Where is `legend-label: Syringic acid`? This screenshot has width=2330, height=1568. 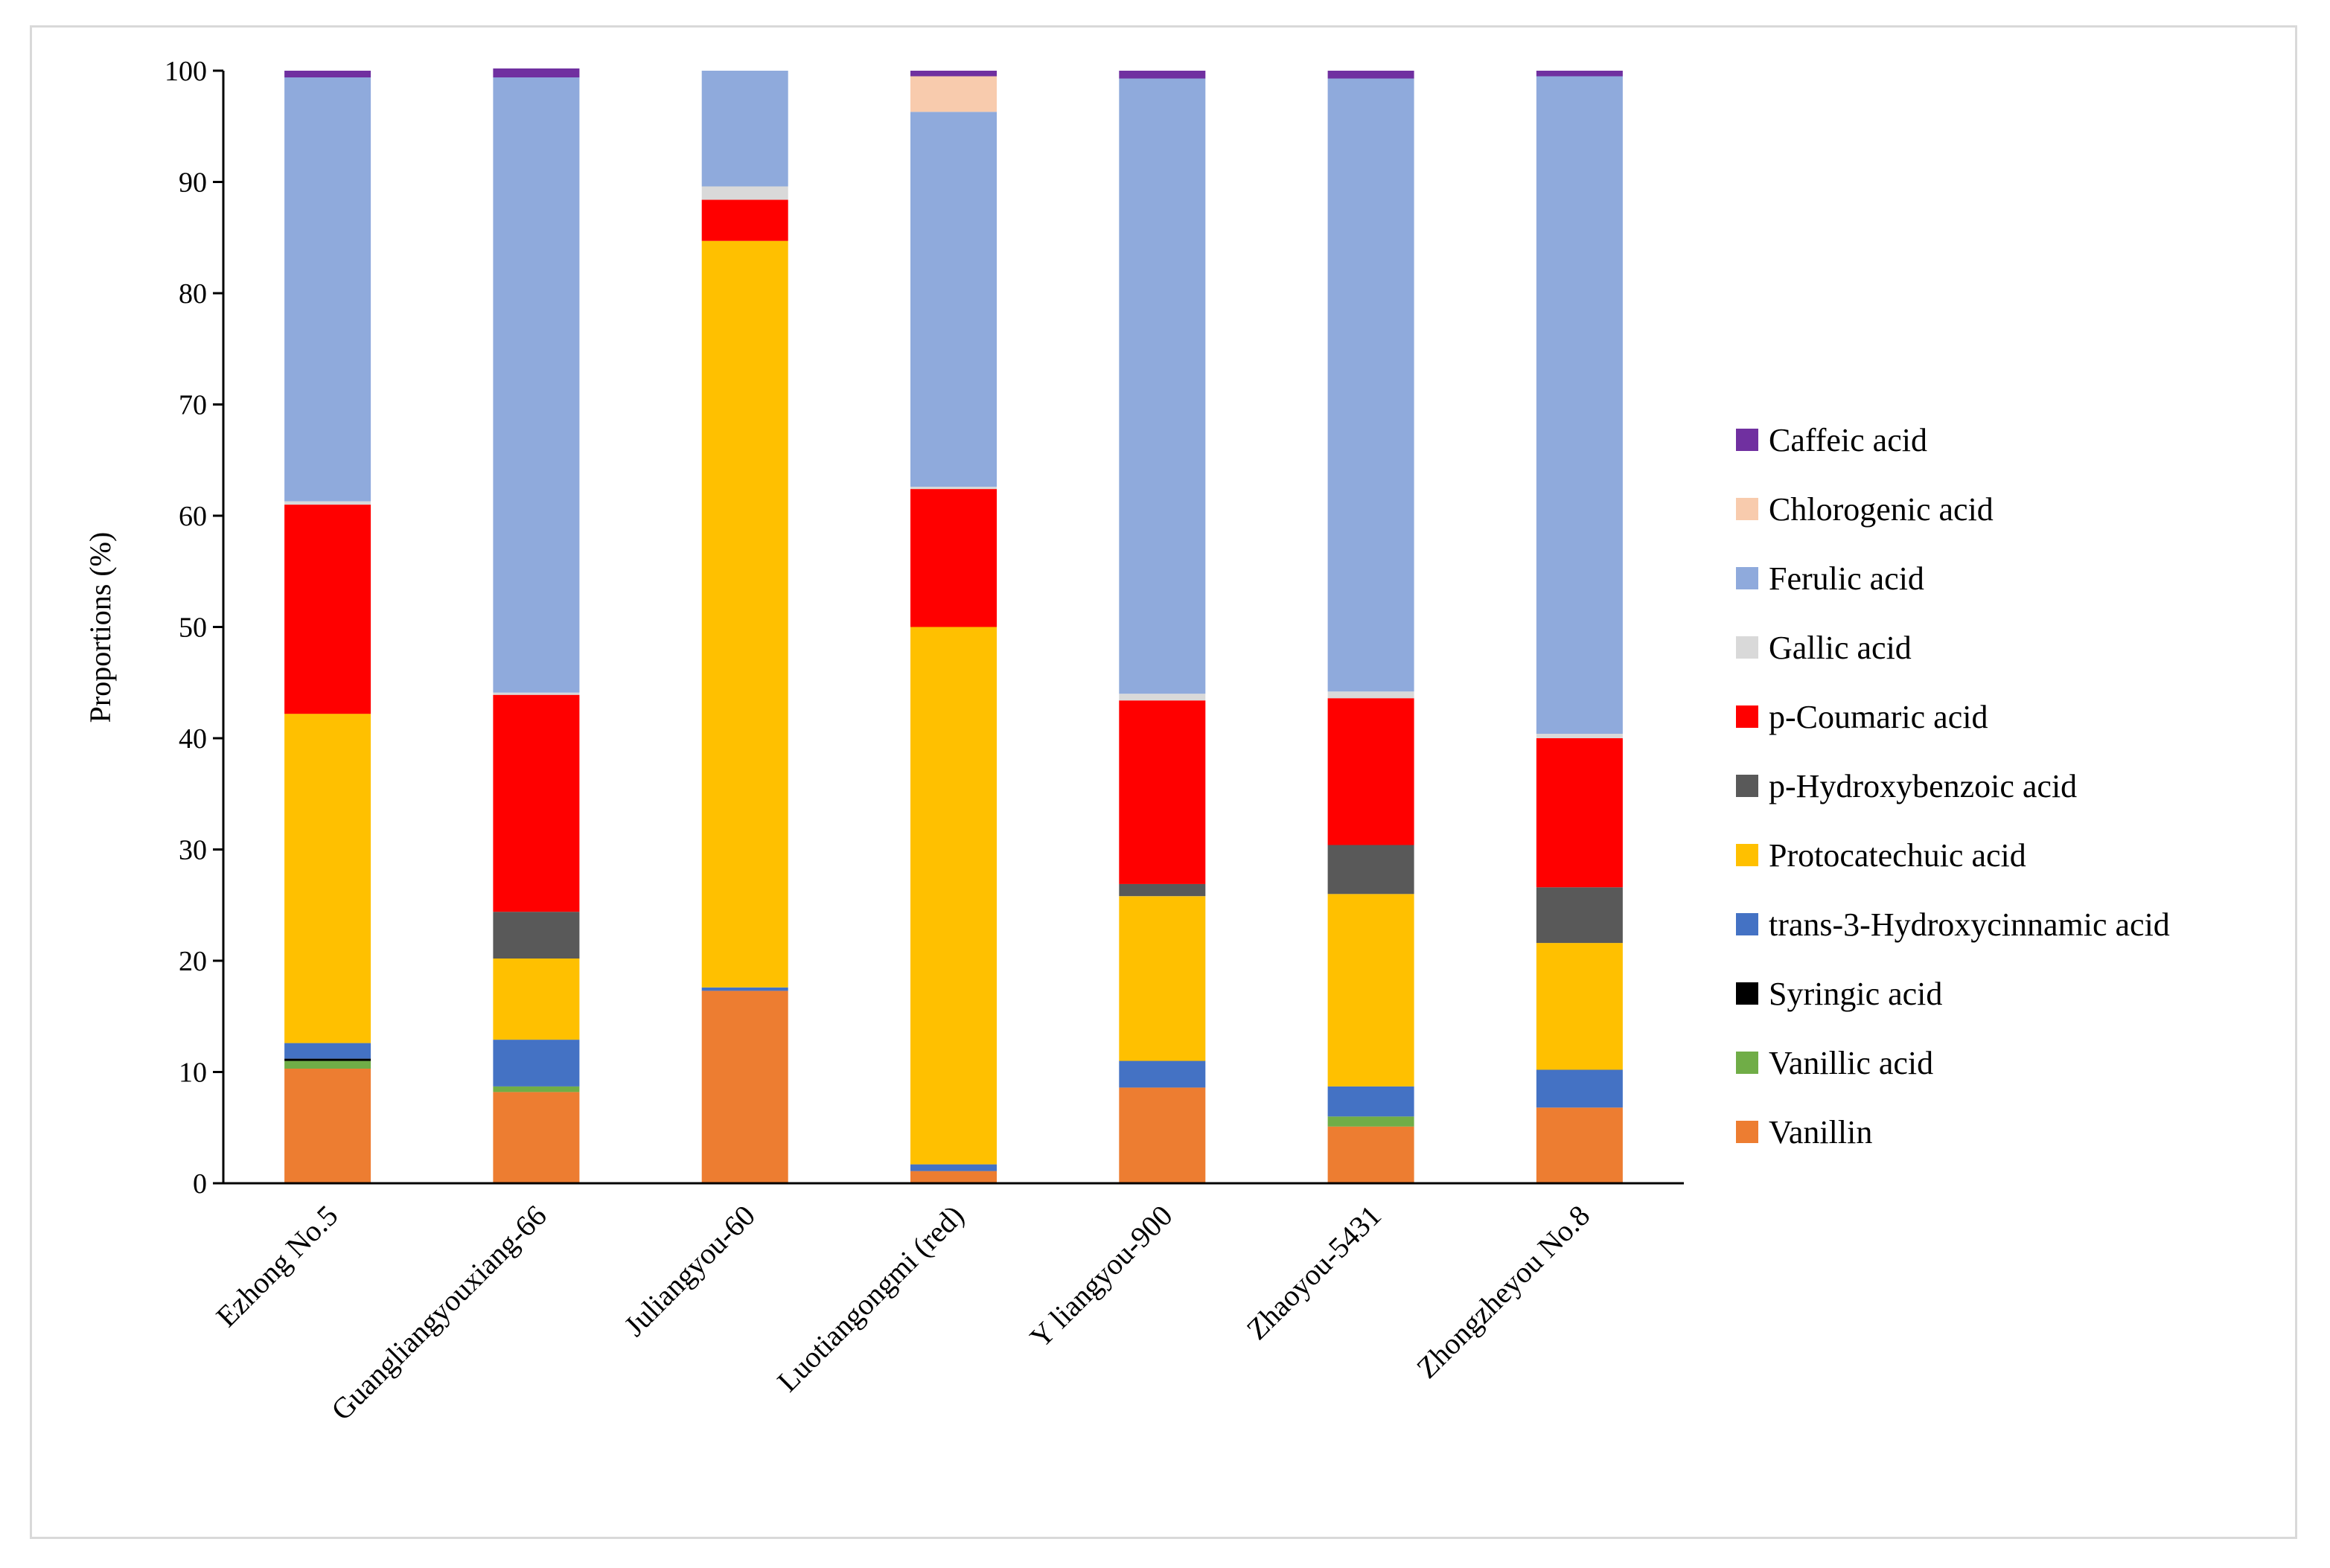 legend-label: Syringic acid is located at coordinates (1855, 994).